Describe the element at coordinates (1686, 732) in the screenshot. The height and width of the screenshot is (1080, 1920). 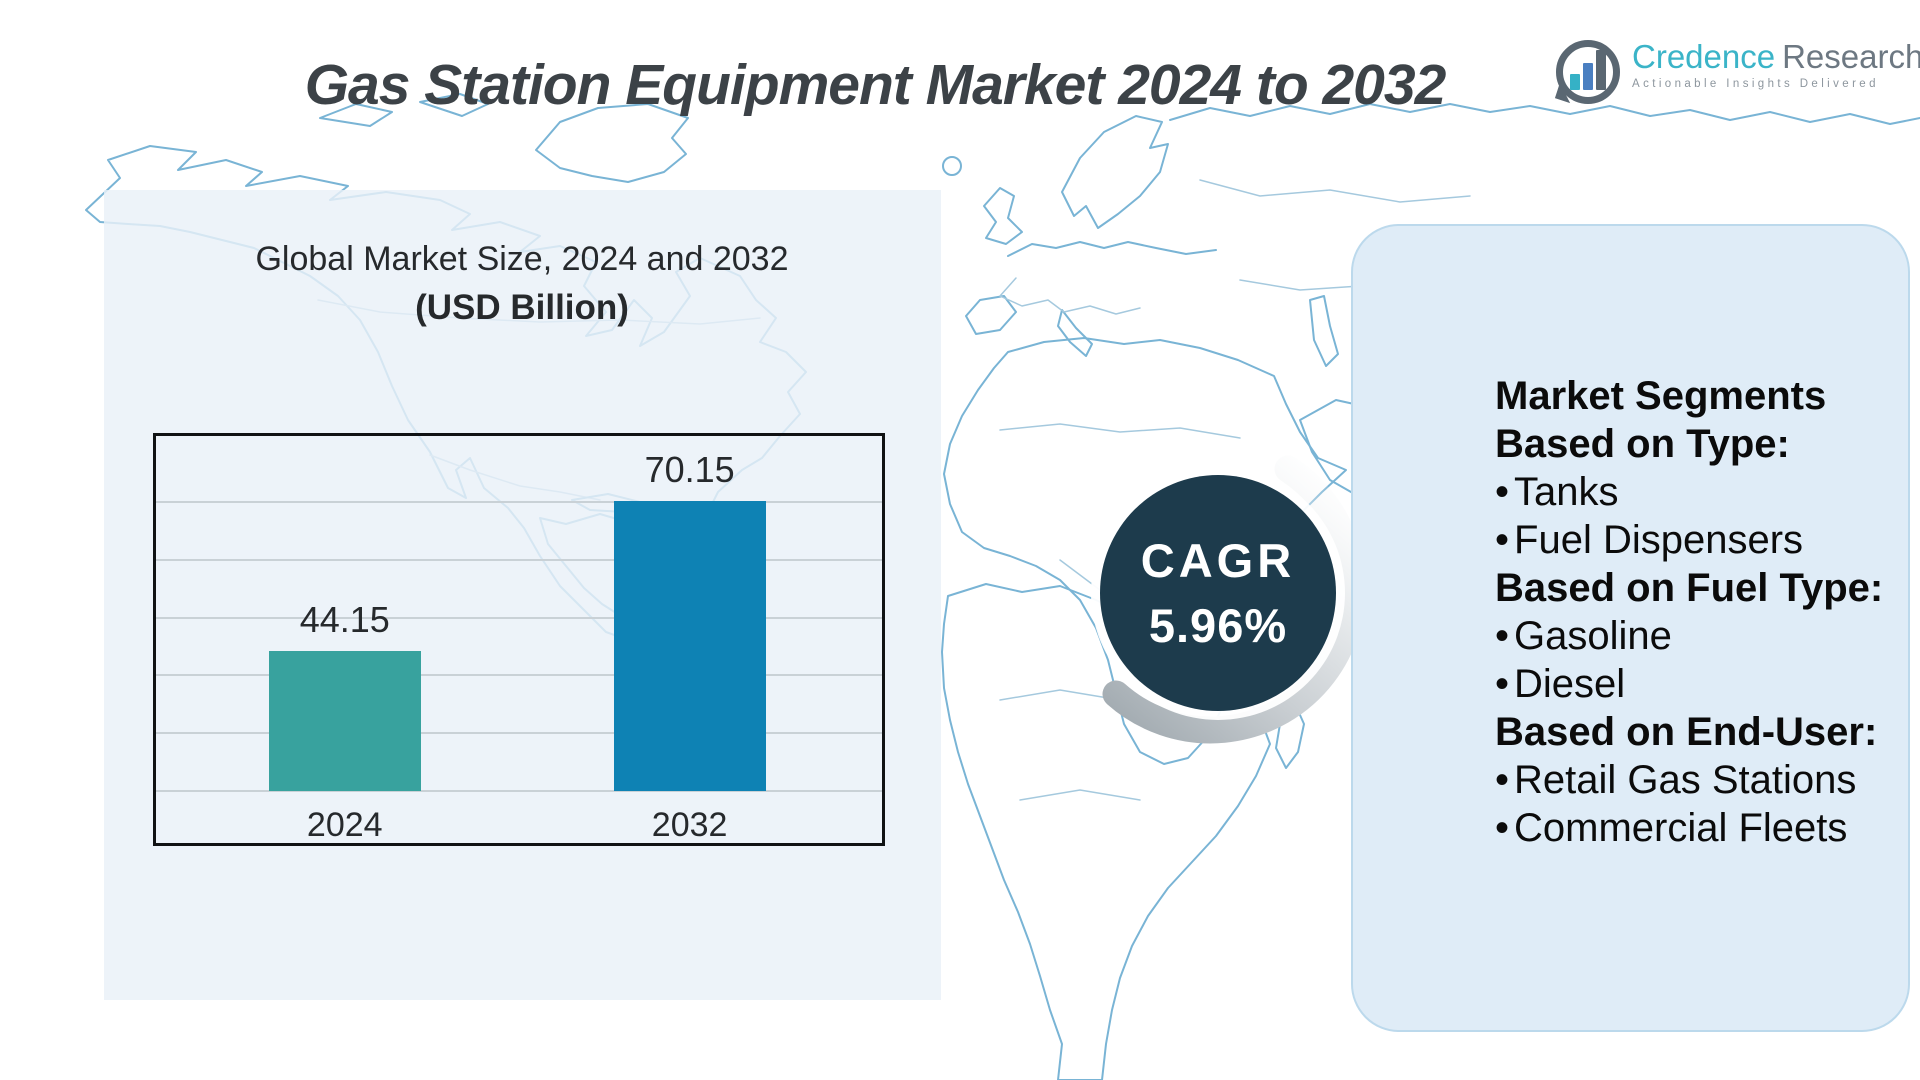
I see `segment-heading-end-user: Based on End-User:` at that location.